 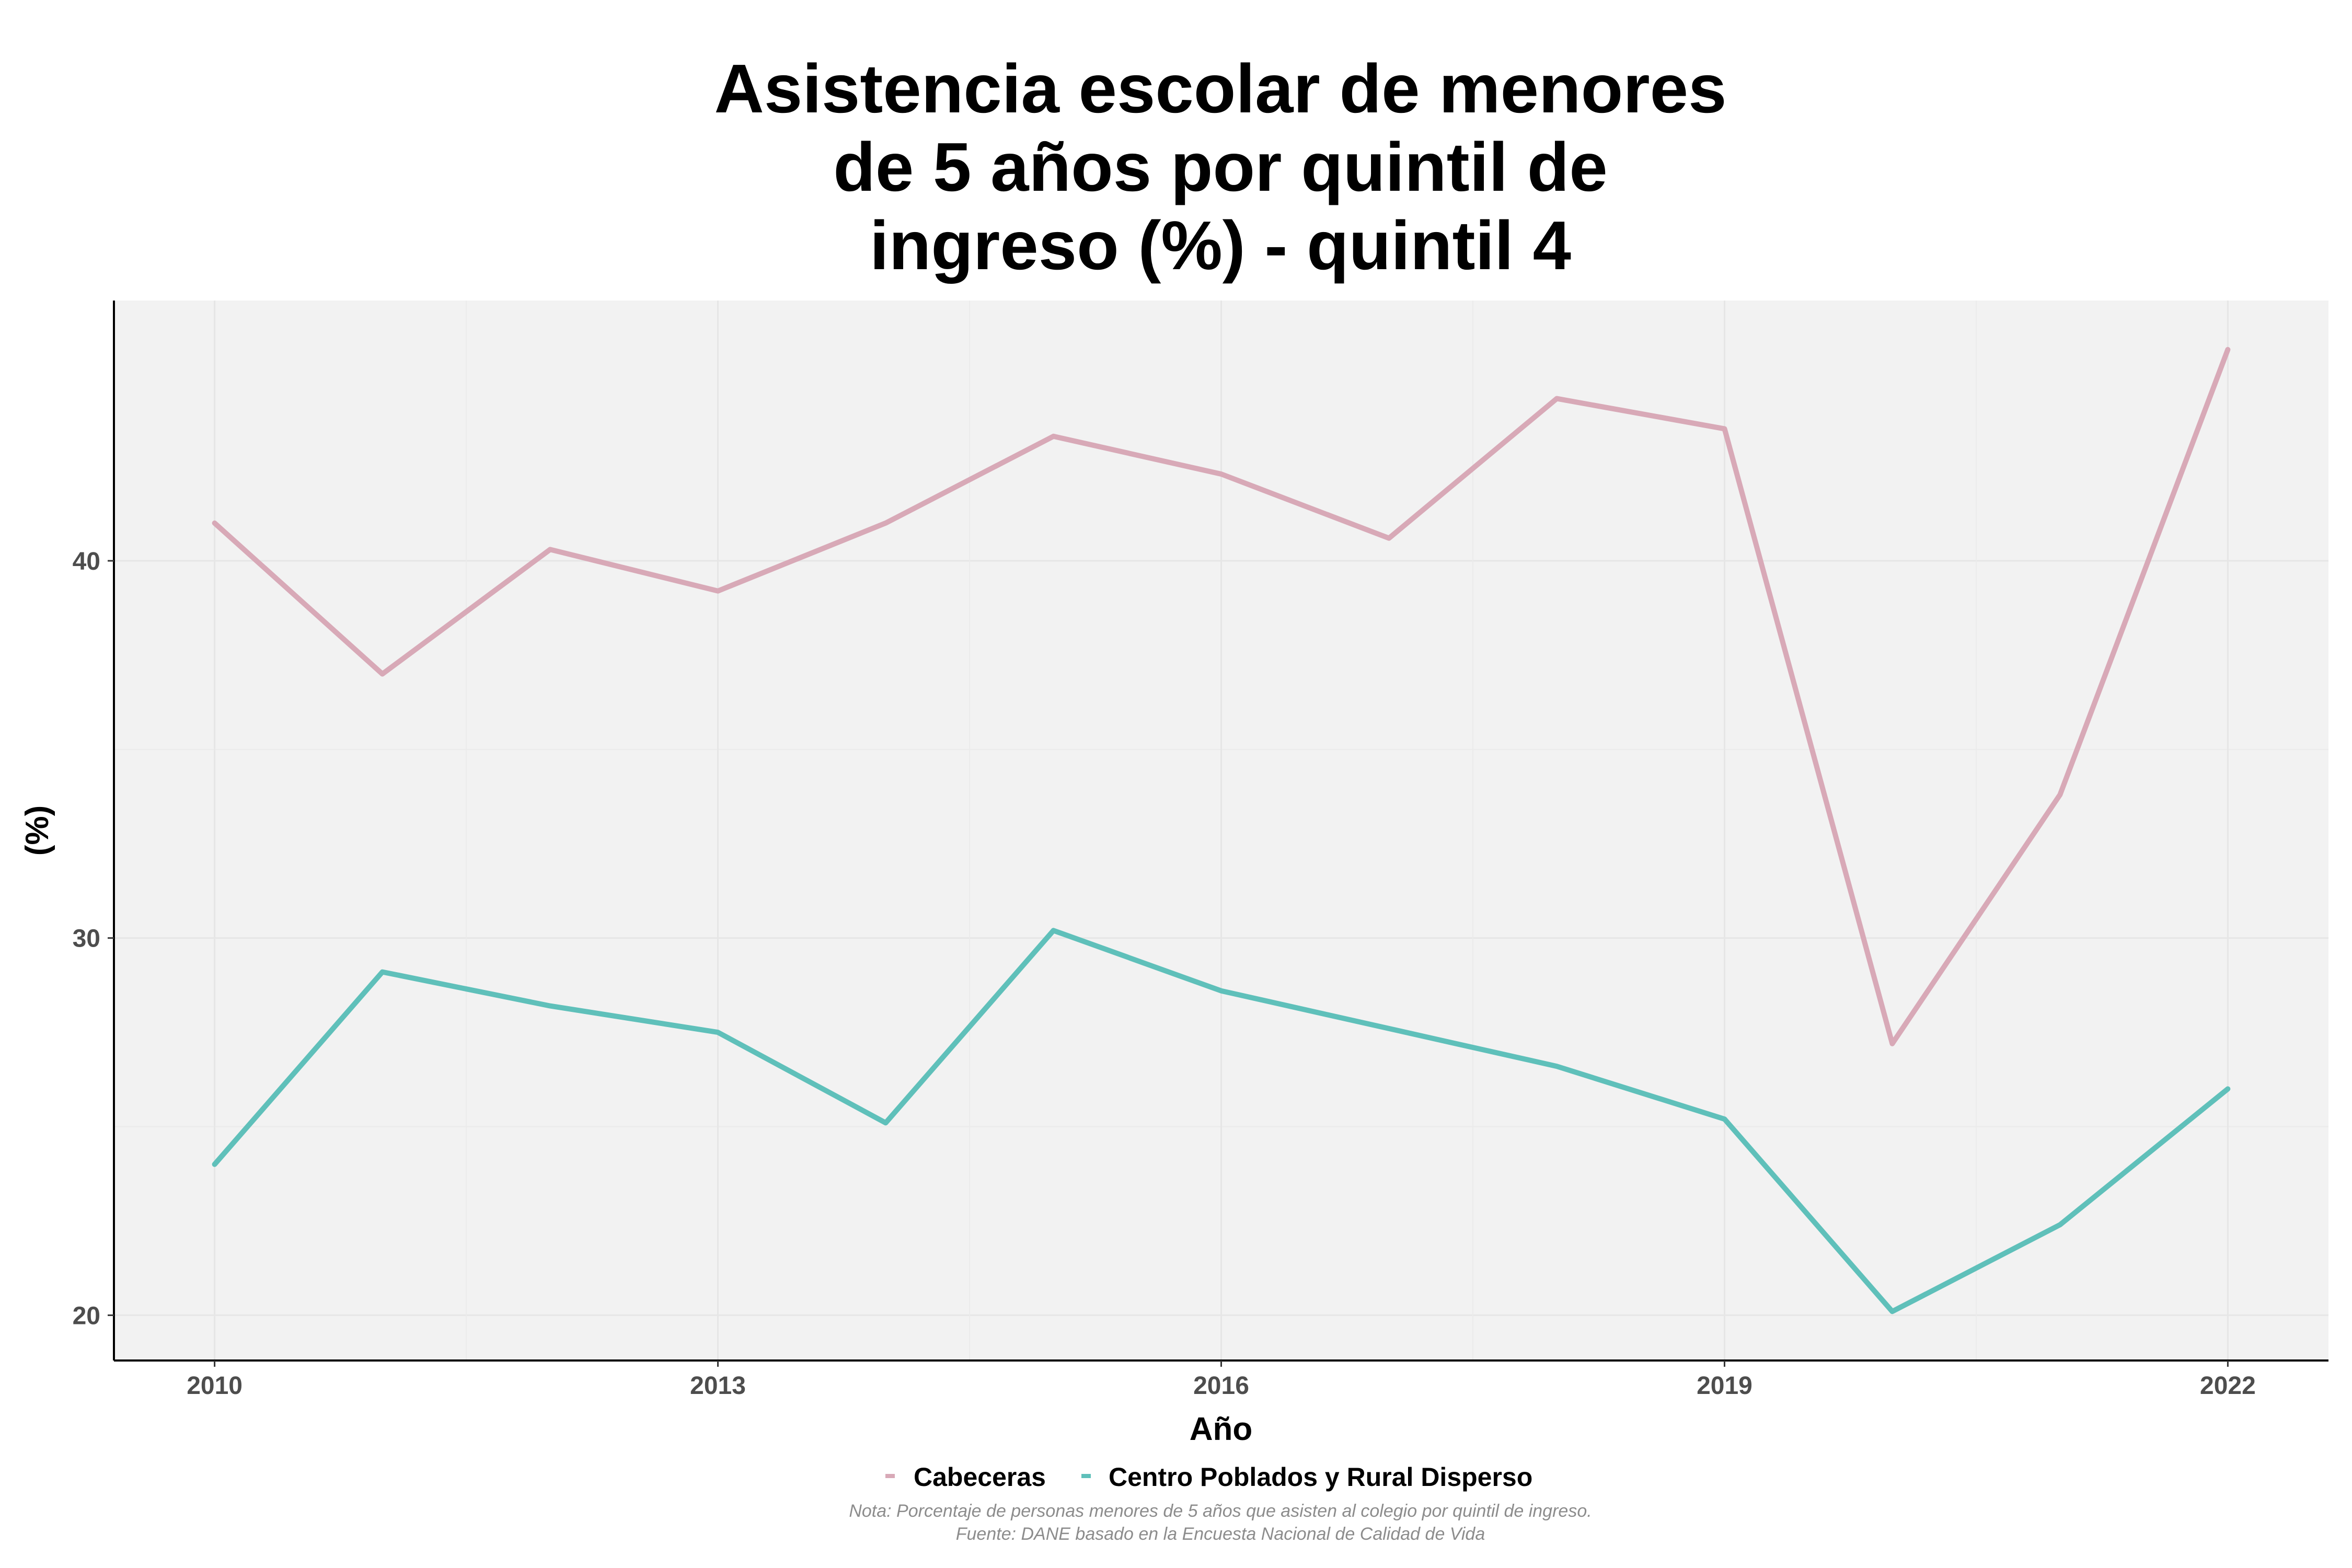 I want to click on y-axis-title: (%), so click(x=37, y=830).